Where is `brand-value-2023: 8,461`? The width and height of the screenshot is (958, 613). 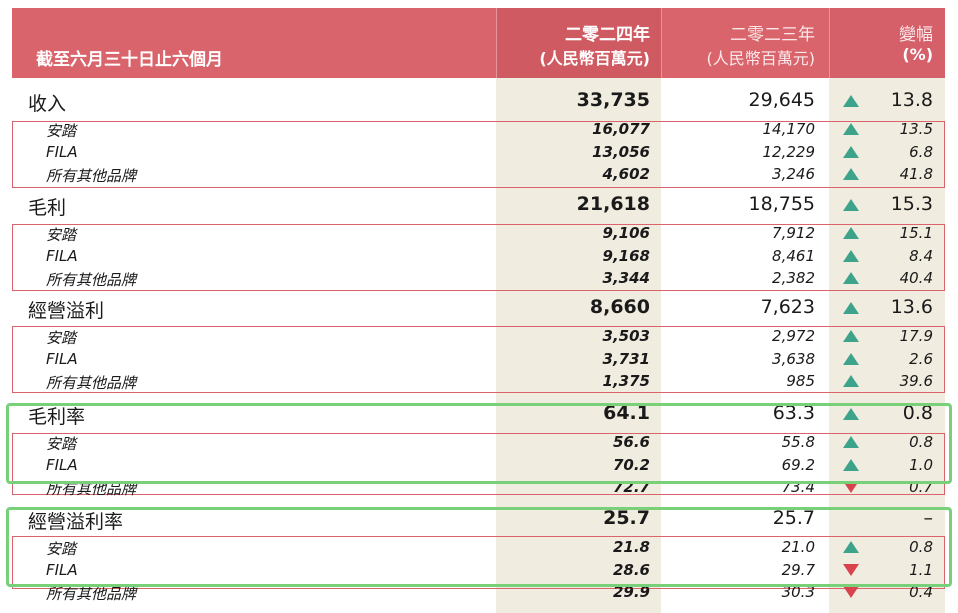
brand-value-2023: 8,461 is located at coordinates (793, 256).